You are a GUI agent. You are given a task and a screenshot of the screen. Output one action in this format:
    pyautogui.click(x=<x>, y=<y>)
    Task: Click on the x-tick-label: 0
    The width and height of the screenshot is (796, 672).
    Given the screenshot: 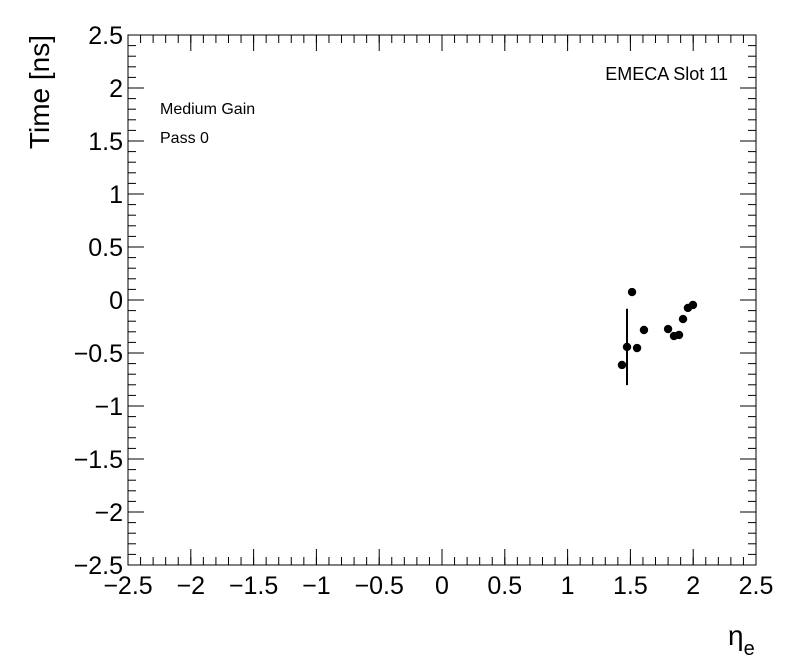 What is the action you would take?
    pyautogui.click(x=442, y=586)
    